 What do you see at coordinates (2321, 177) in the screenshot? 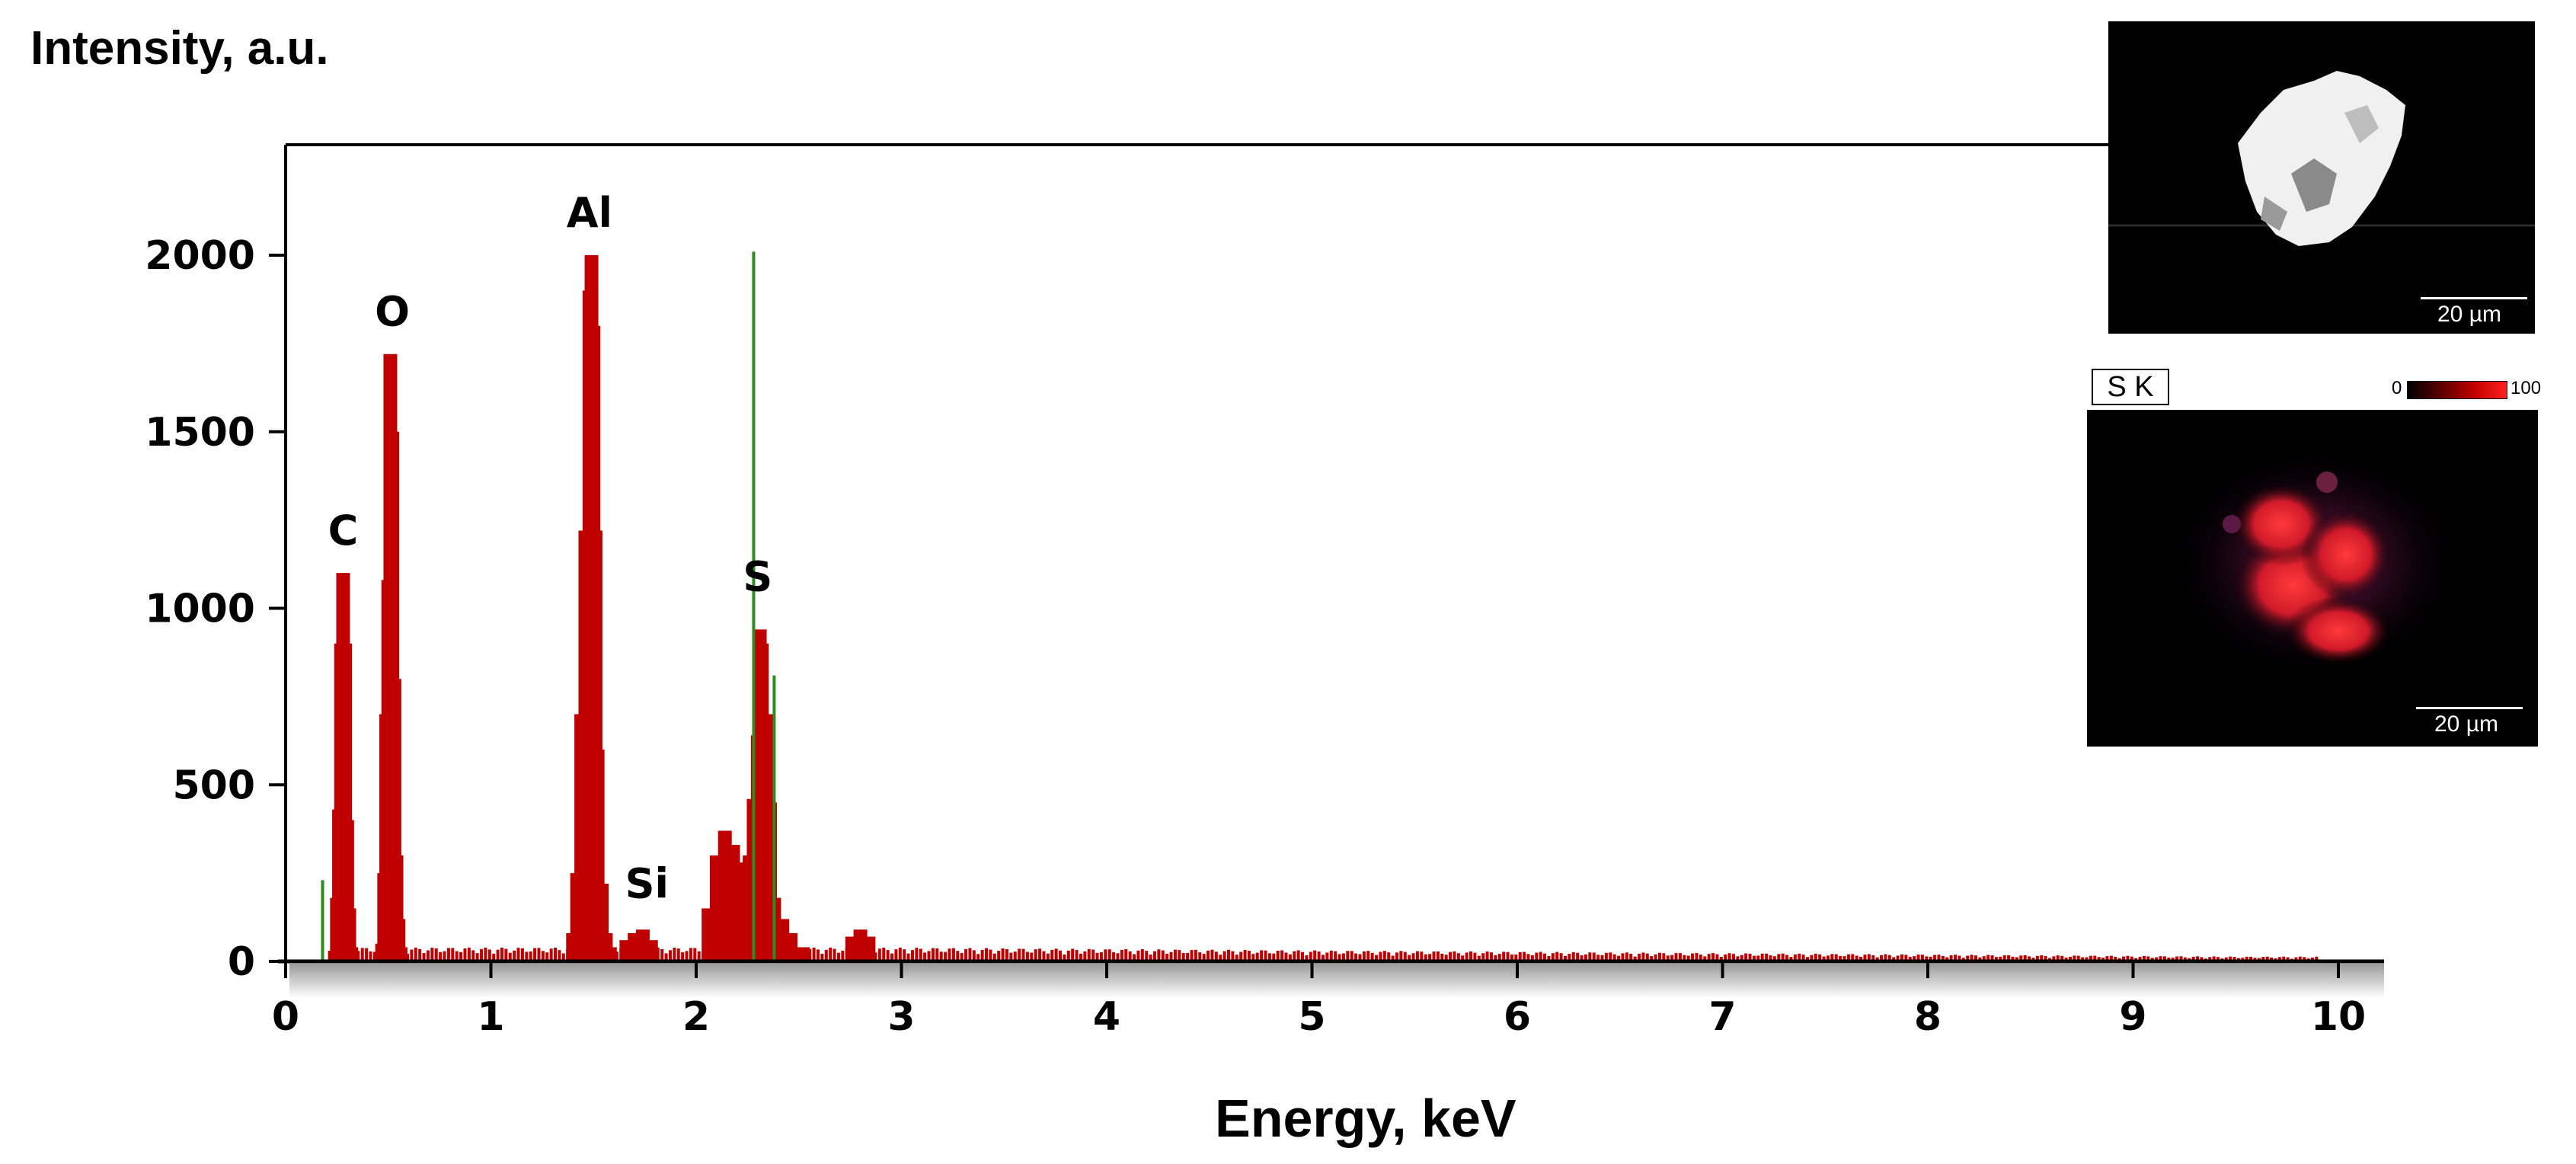
I see `sem-particle-image` at bounding box center [2321, 177].